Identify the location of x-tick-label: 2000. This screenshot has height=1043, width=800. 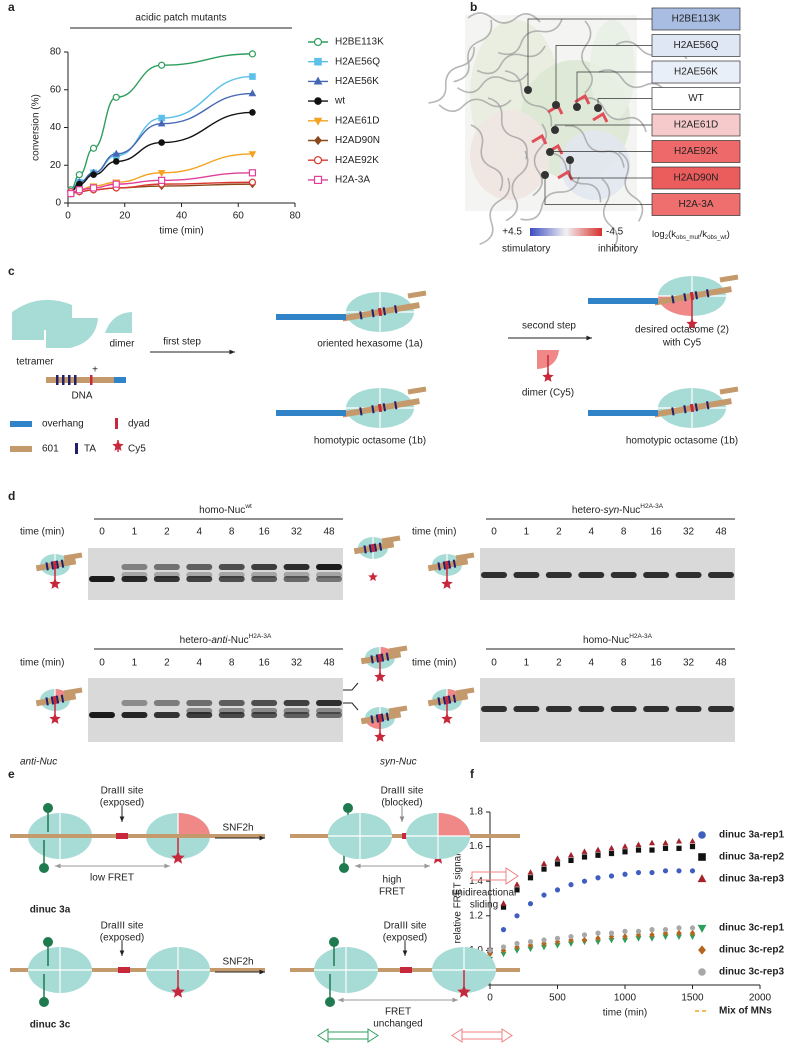
(760, 998).